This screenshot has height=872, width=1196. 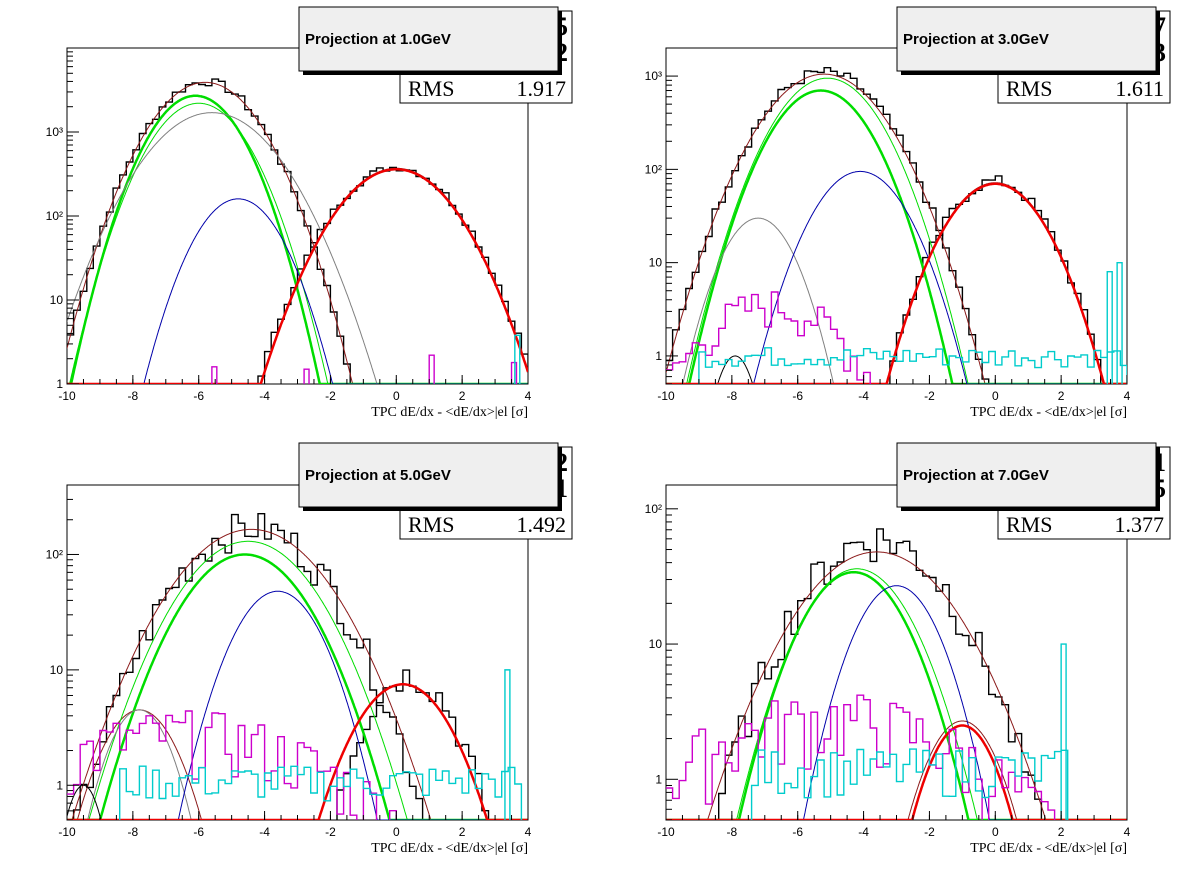 What do you see at coordinates (542, 524) in the screenshot?
I see `stats-value: 1.492` at bounding box center [542, 524].